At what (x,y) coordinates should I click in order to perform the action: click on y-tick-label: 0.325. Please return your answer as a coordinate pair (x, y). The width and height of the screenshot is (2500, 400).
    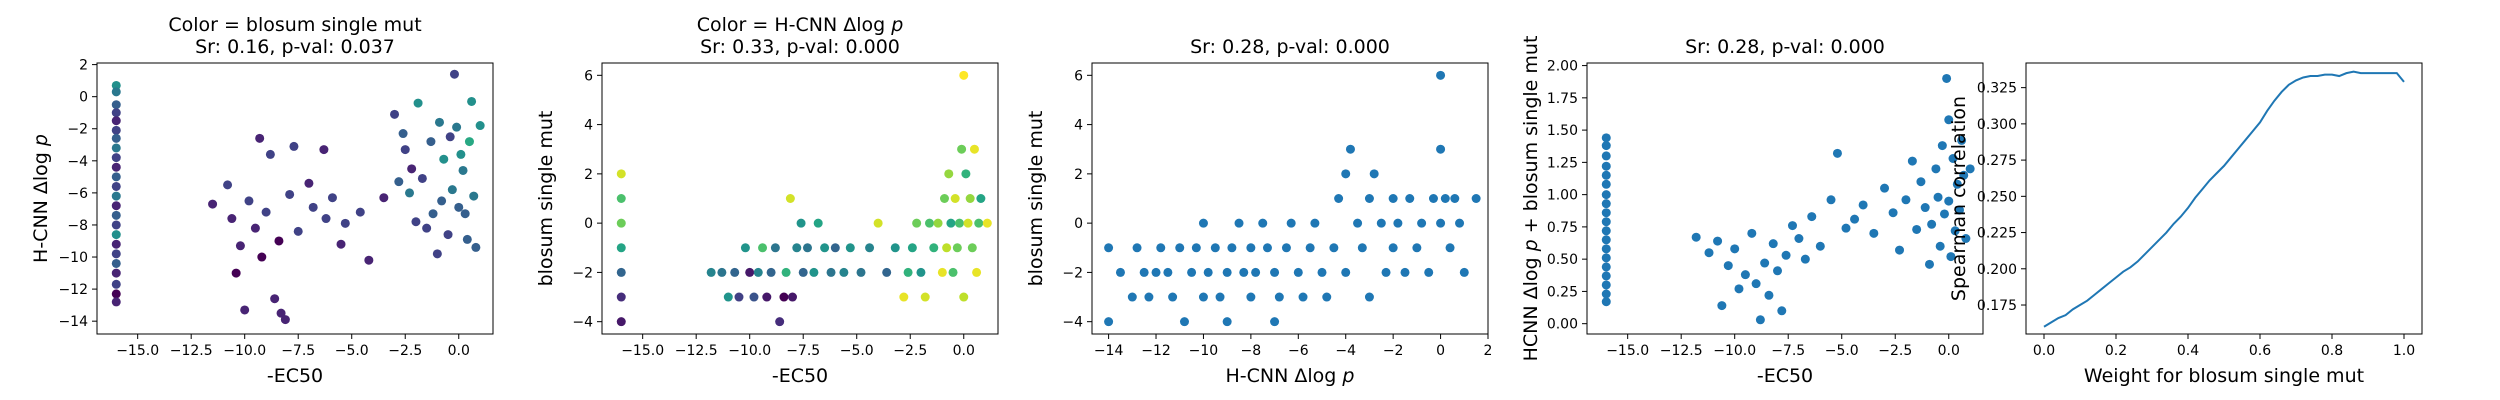
    Looking at the image, I should click on (1997, 89).